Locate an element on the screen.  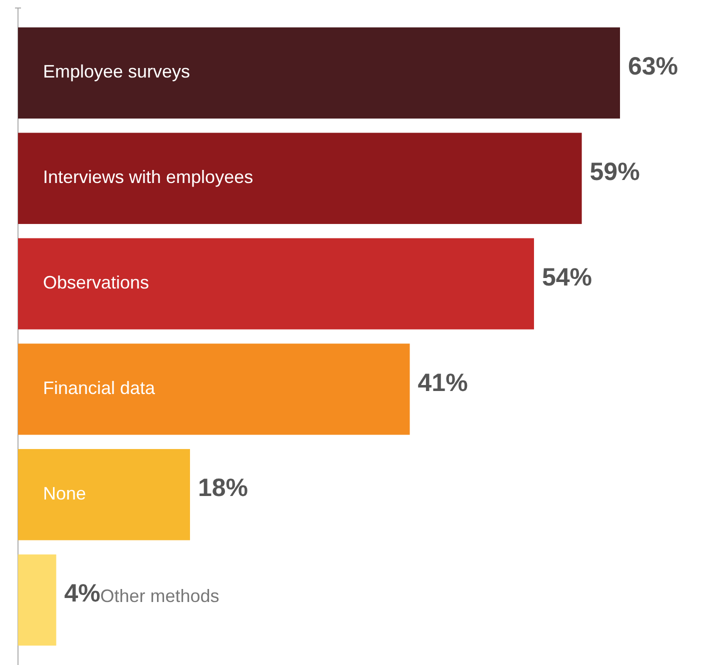
y-tick-label: None is located at coordinates (64, 493).